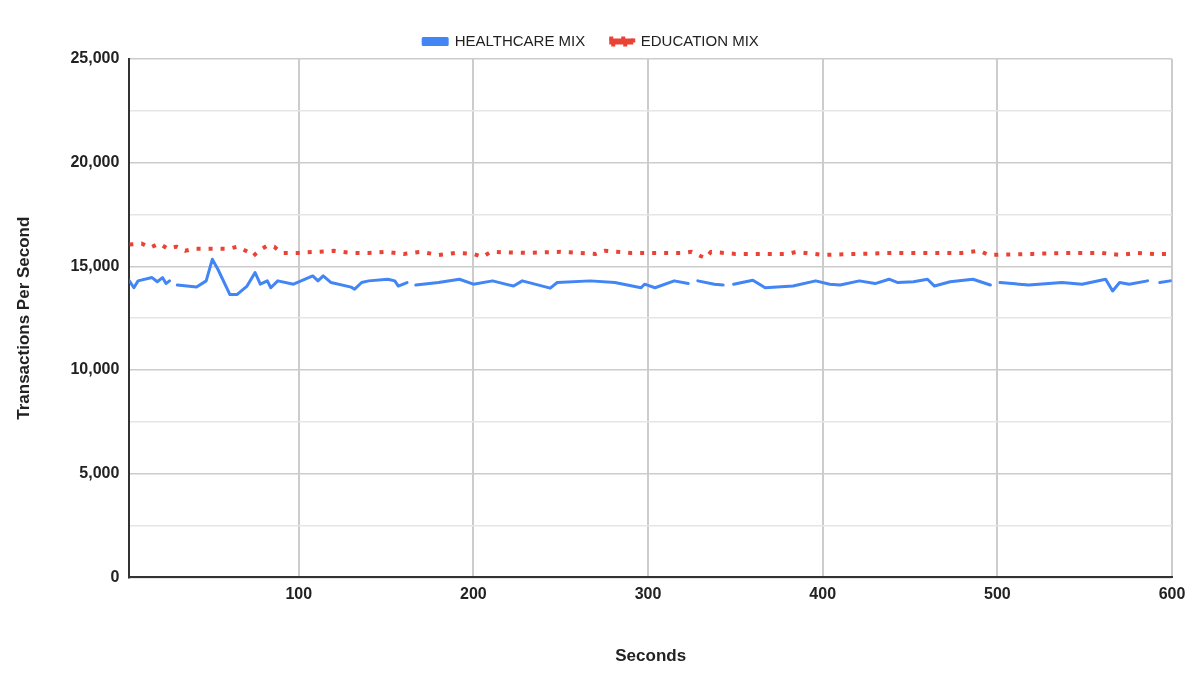 Image resolution: width=1198 pixels, height=681 pixels. I want to click on x-tick-label: 500, so click(997, 594).